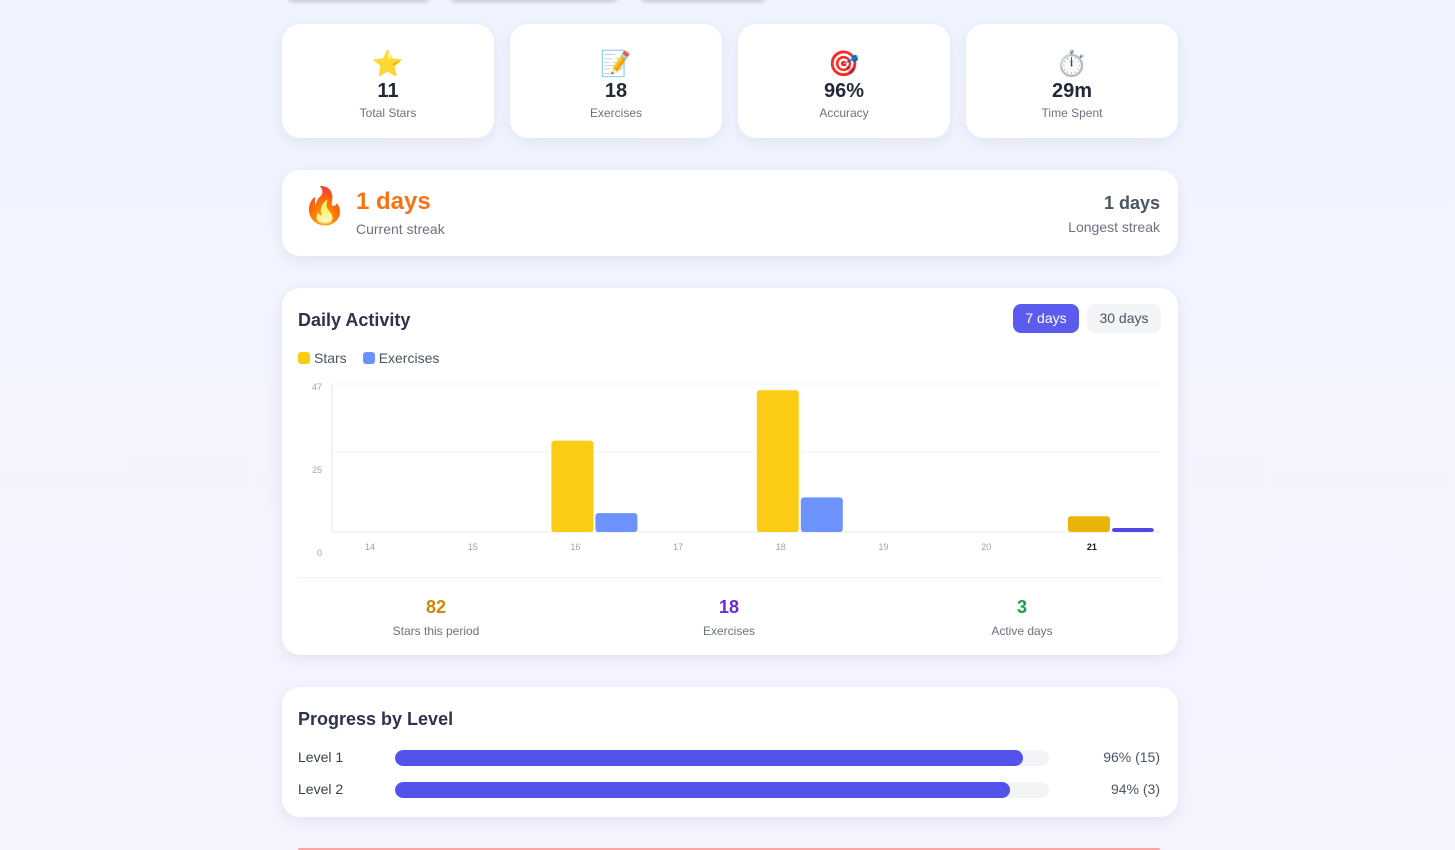 The height and width of the screenshot is (850, 1455). What do you see at coordinates (844, 64) in the screenshot?
I see `target-icon: 🎯` at bounding box center [844, 64].